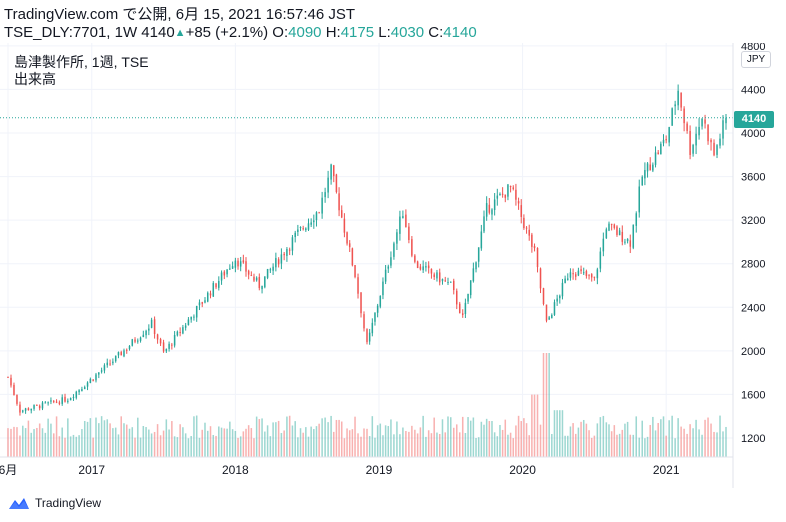  Describe the element at coordinates (666, 470) in the screenshot. I see `time-tick-label: 2021` at that location.